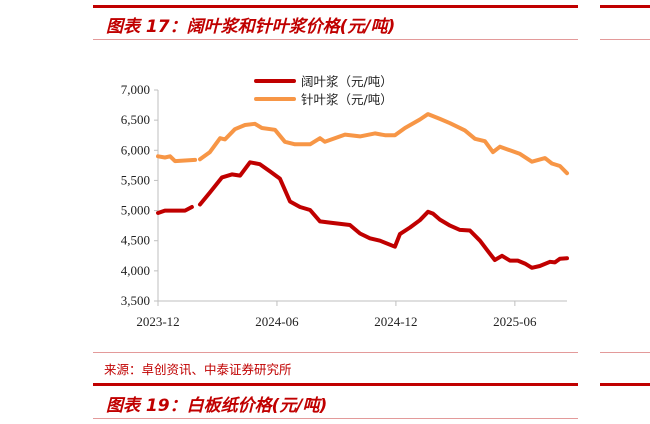 The height and width of the screenshot is (424, 650). What do you see at coordinates (335, 352) in the screenshot?
I see `source-top-rule` at bounding box center [335, 352].